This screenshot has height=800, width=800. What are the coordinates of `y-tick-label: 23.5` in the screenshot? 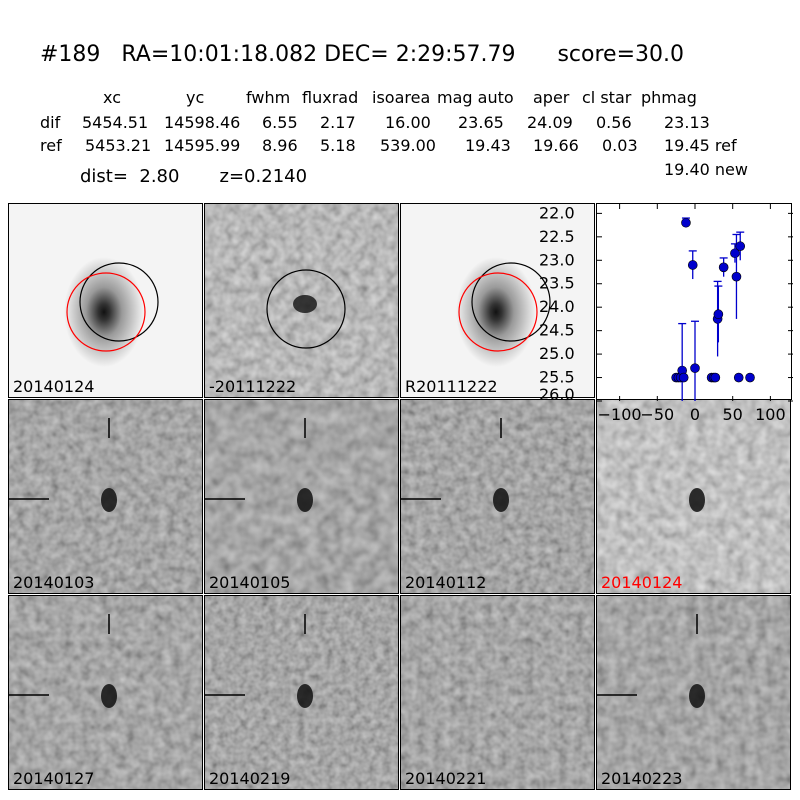 It's located at (557, 283).